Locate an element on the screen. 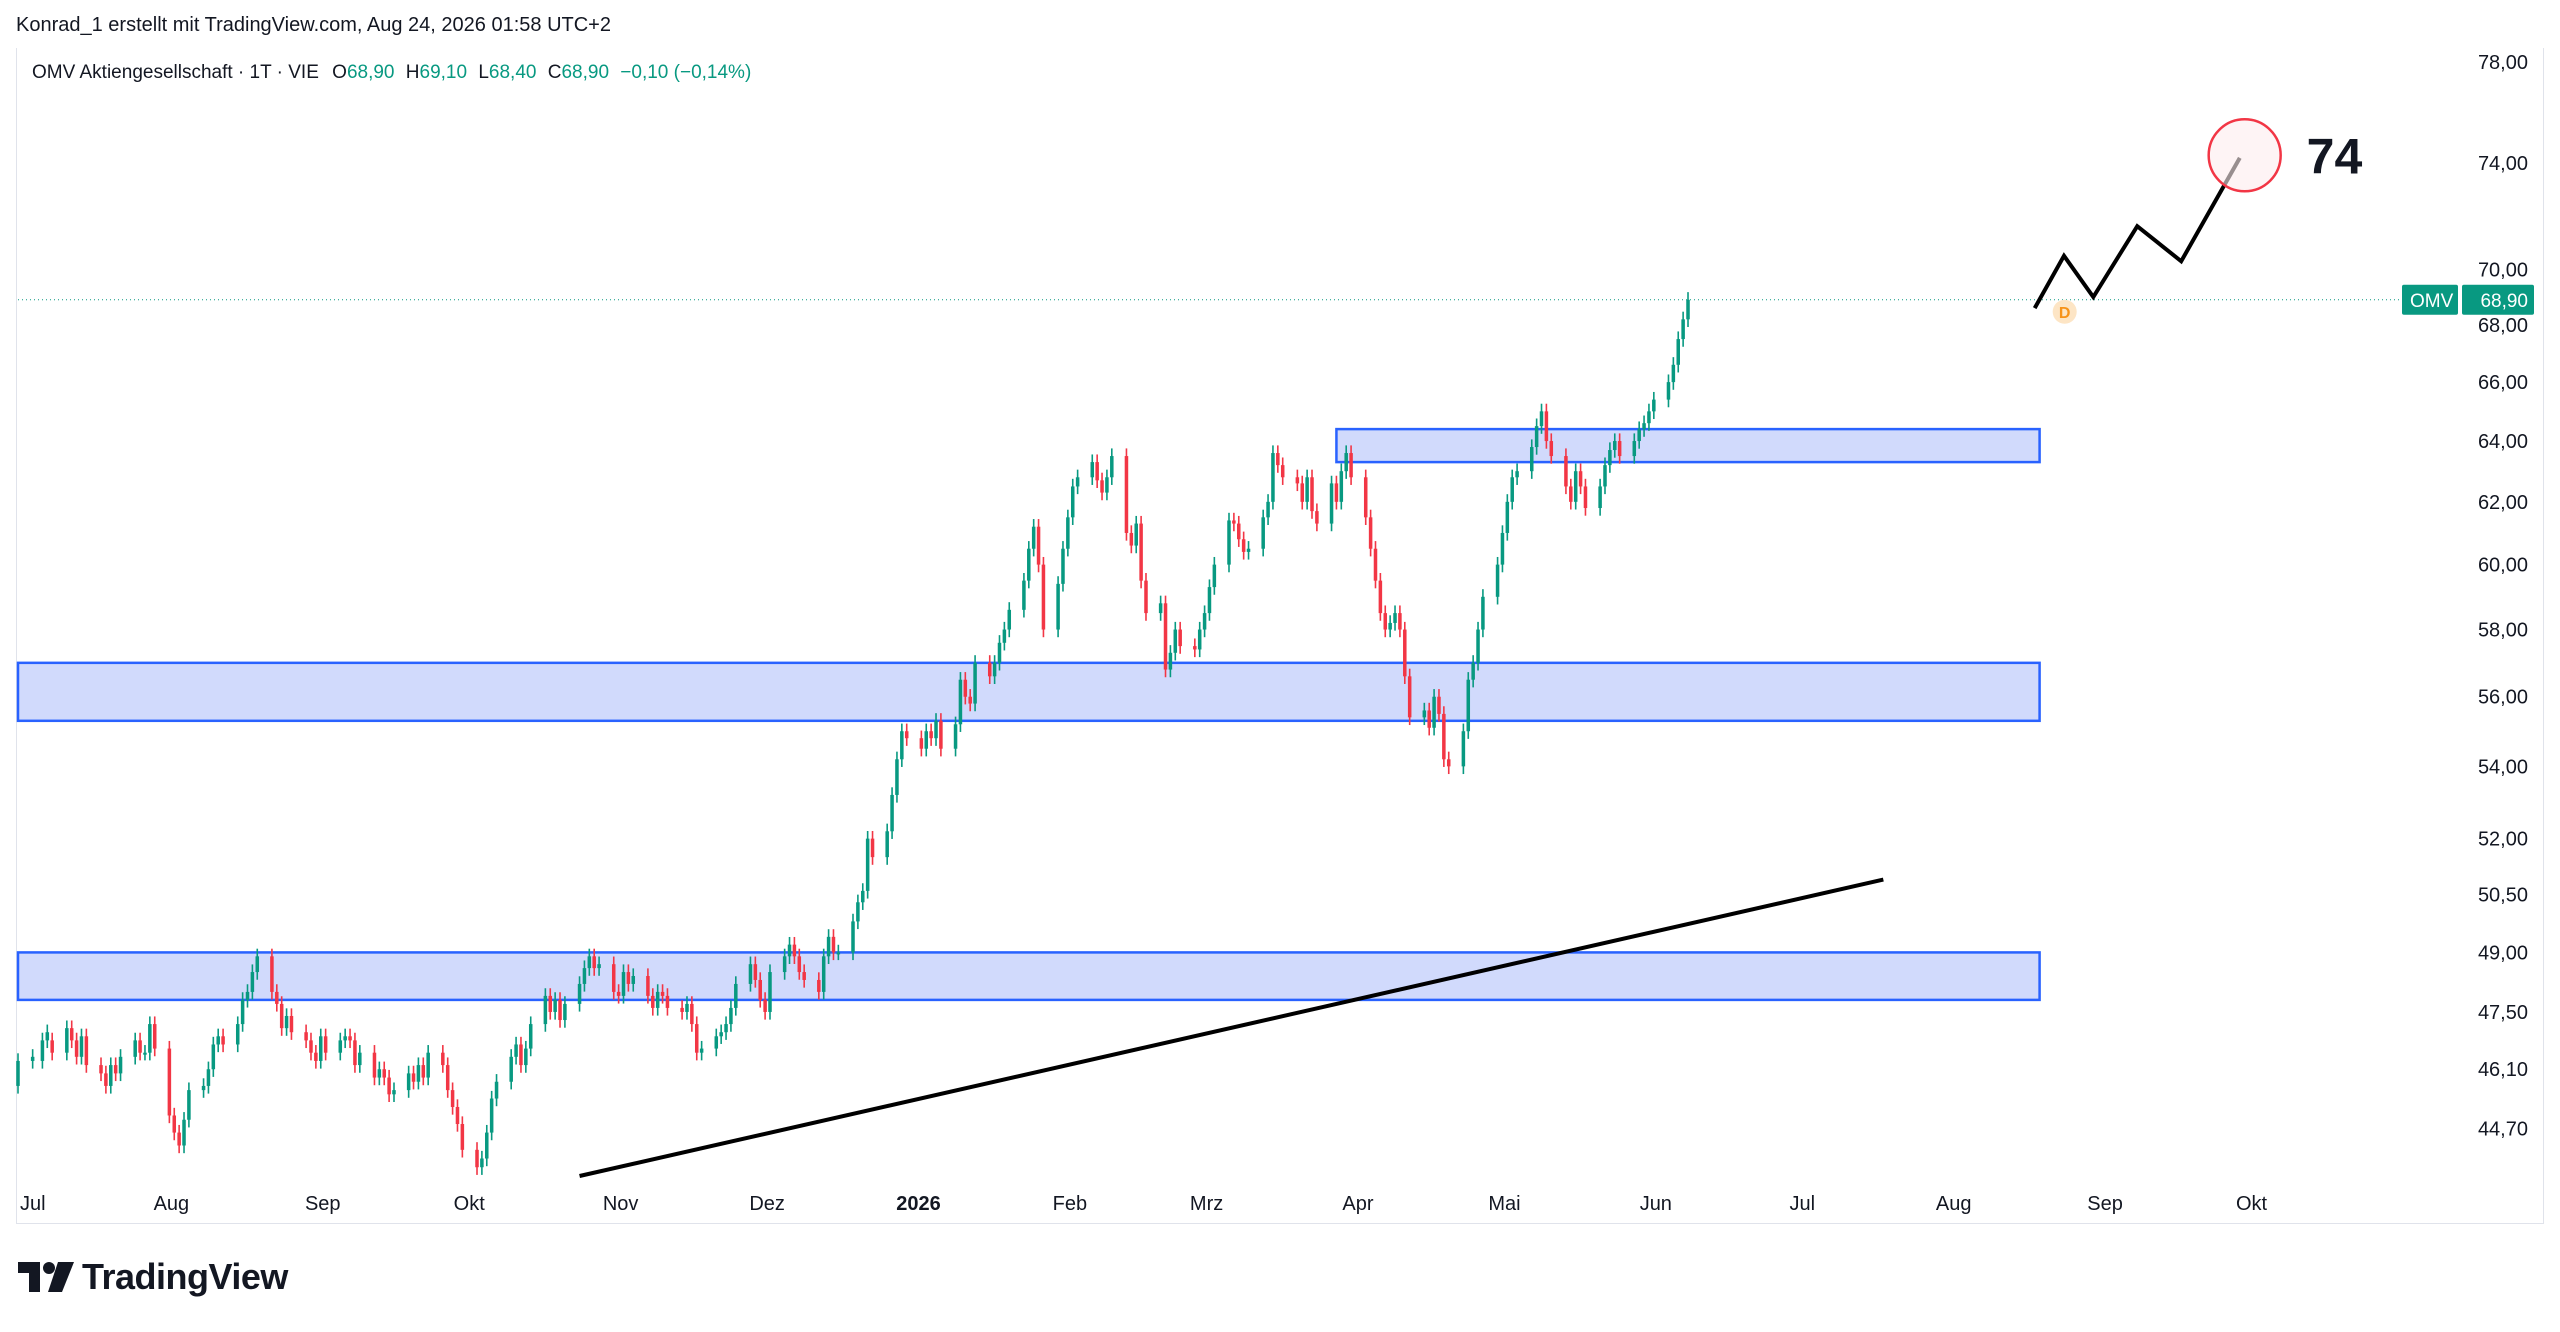 The width and height of the screenshot is (2560, 1332). y-tick-label: 50,50 is located at coordinates (2503, 896).